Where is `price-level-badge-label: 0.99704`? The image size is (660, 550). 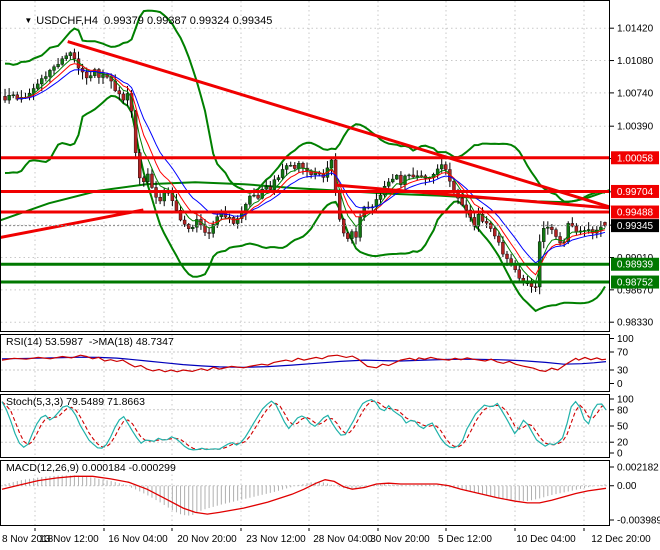 price-level-badge-label: 0.99704 is located at coordinates (635, 192).